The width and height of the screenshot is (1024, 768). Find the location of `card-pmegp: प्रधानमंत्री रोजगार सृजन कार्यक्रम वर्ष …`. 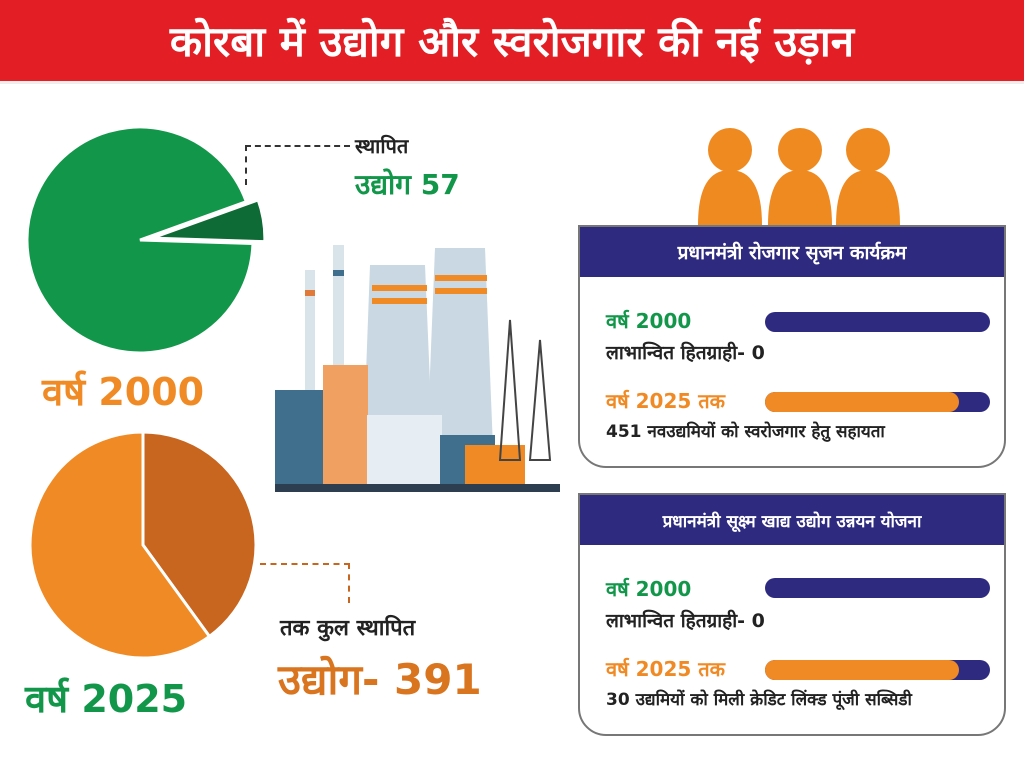

card-pmegp: प्रधानमंत्री रोजगार सृजन कार्यक्रम वर्ष … is located at coordinates (792, 346).